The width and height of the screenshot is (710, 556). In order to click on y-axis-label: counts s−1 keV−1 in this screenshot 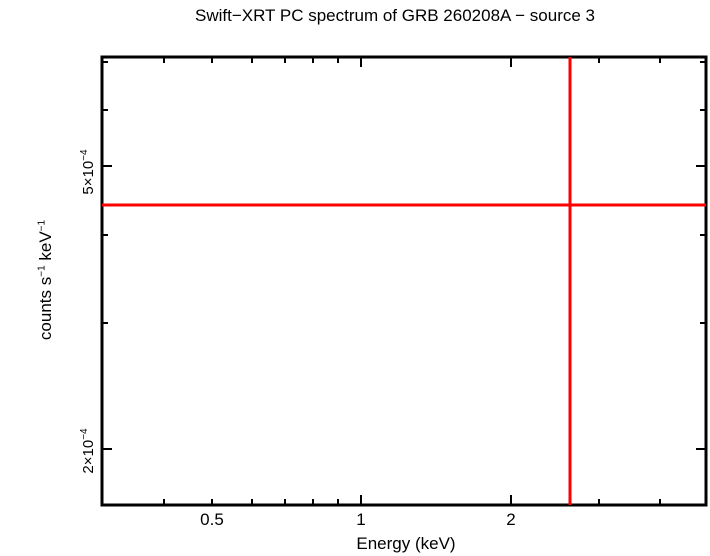, I will do `click(46, 280)`.